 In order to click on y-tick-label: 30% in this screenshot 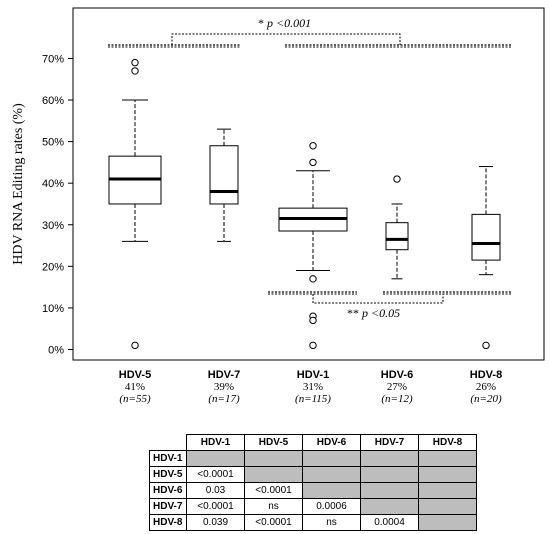, I will do `click(53, 226)`.